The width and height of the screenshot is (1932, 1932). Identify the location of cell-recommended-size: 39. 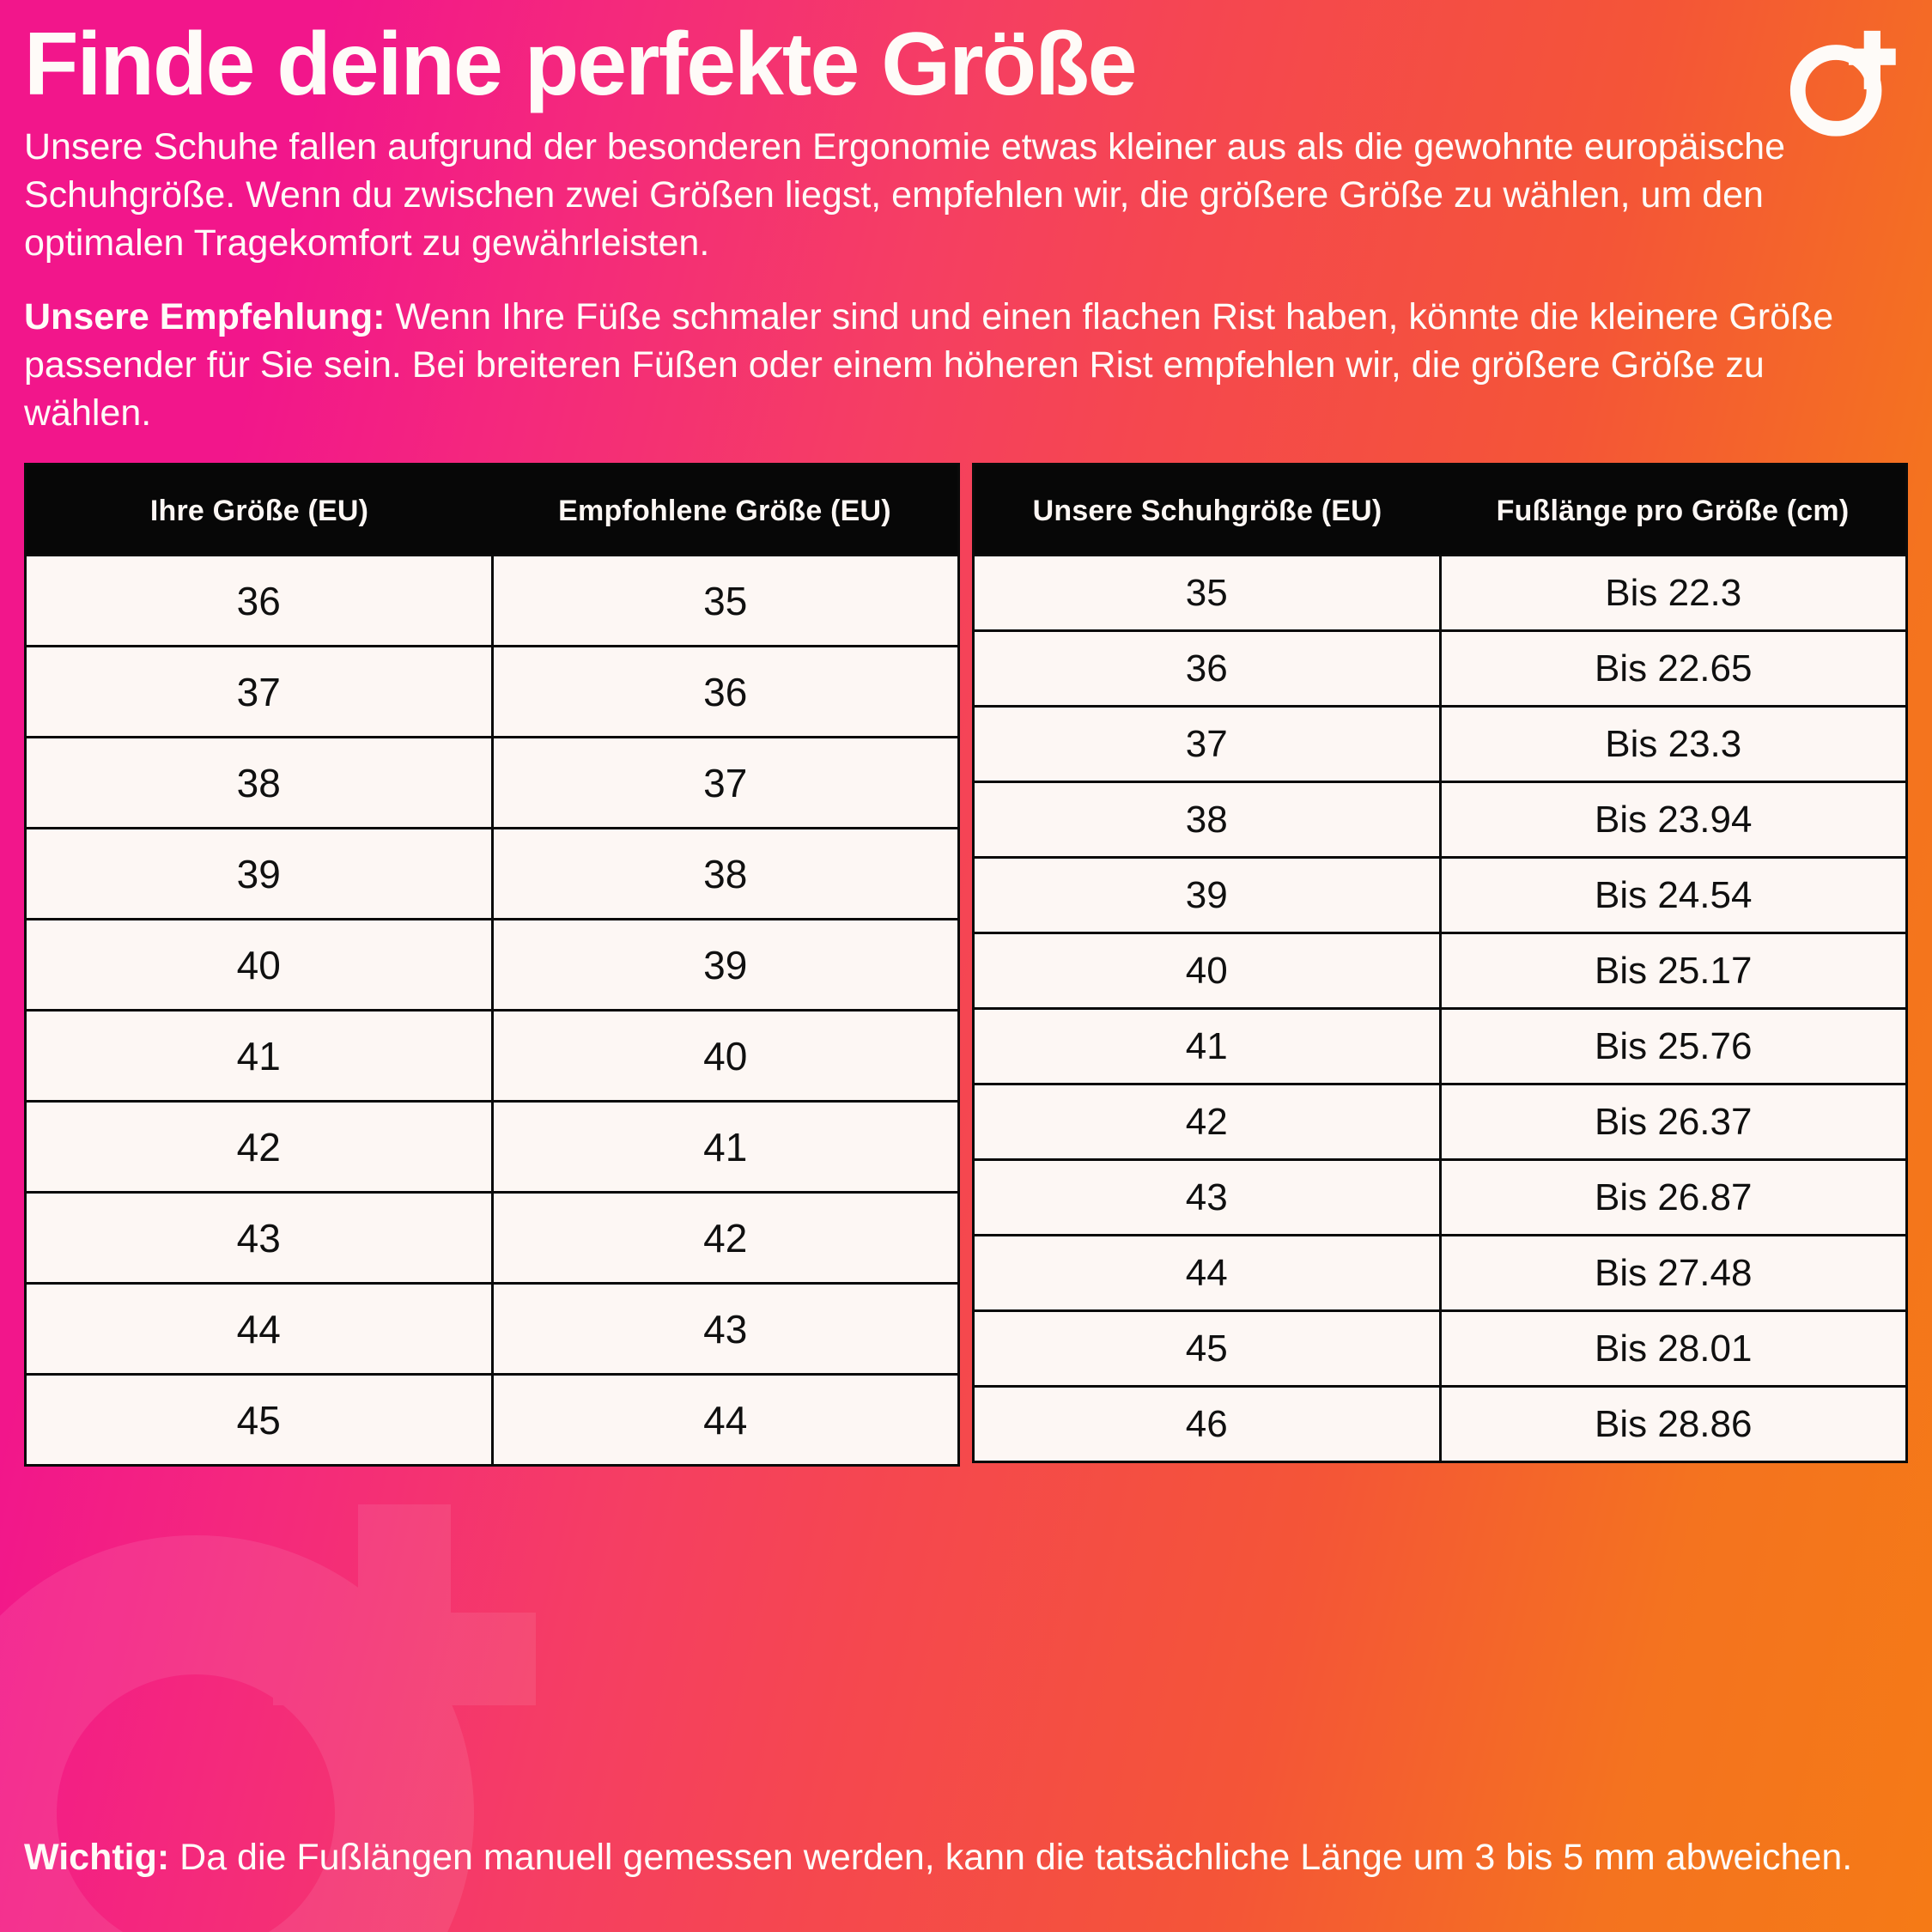
(725, 965).